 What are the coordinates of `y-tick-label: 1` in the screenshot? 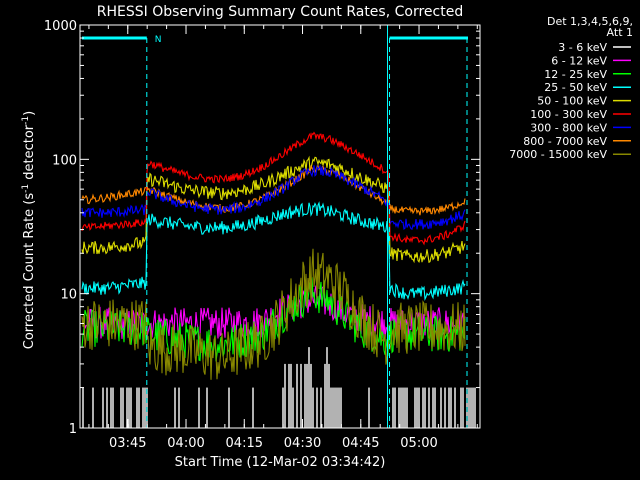 It's located at (73, 429).